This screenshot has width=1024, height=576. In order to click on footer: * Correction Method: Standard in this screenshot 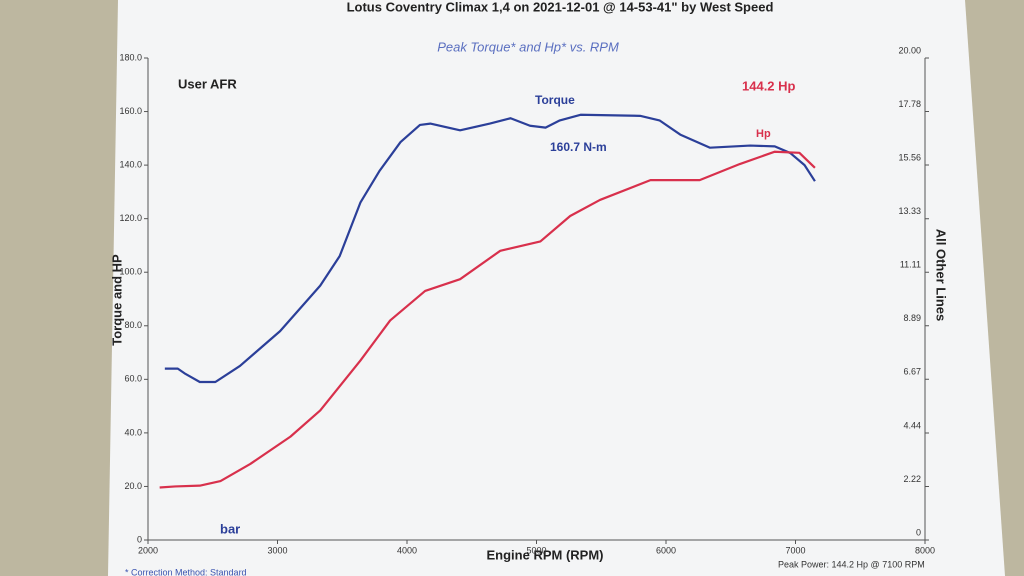, I will do `click(186, 571)`.